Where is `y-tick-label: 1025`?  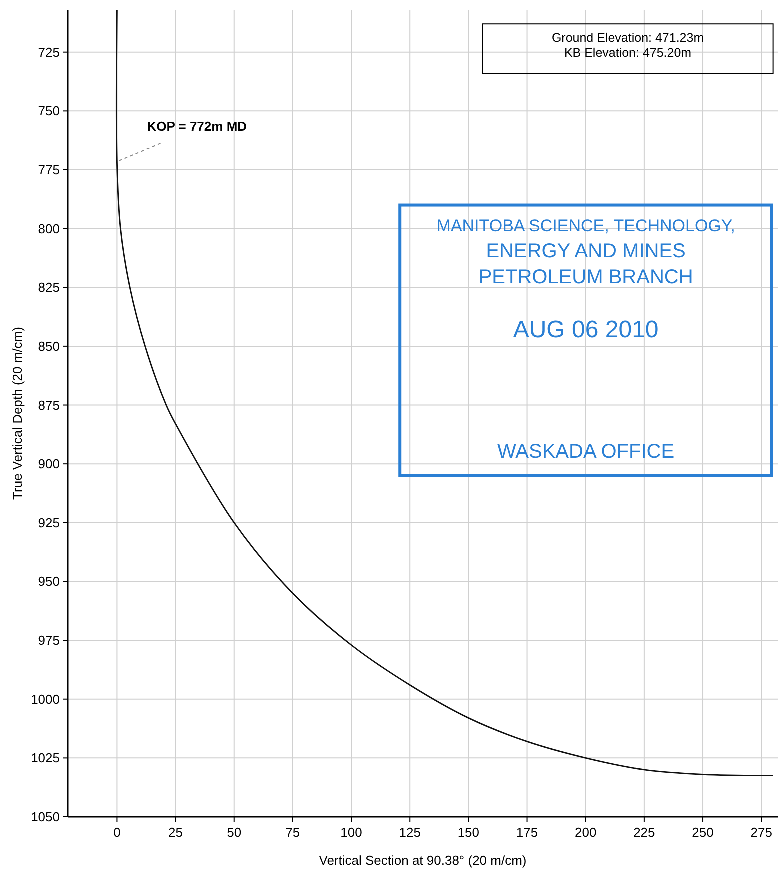
y-tick-label: 1025 is located at coordinates (45, 758).